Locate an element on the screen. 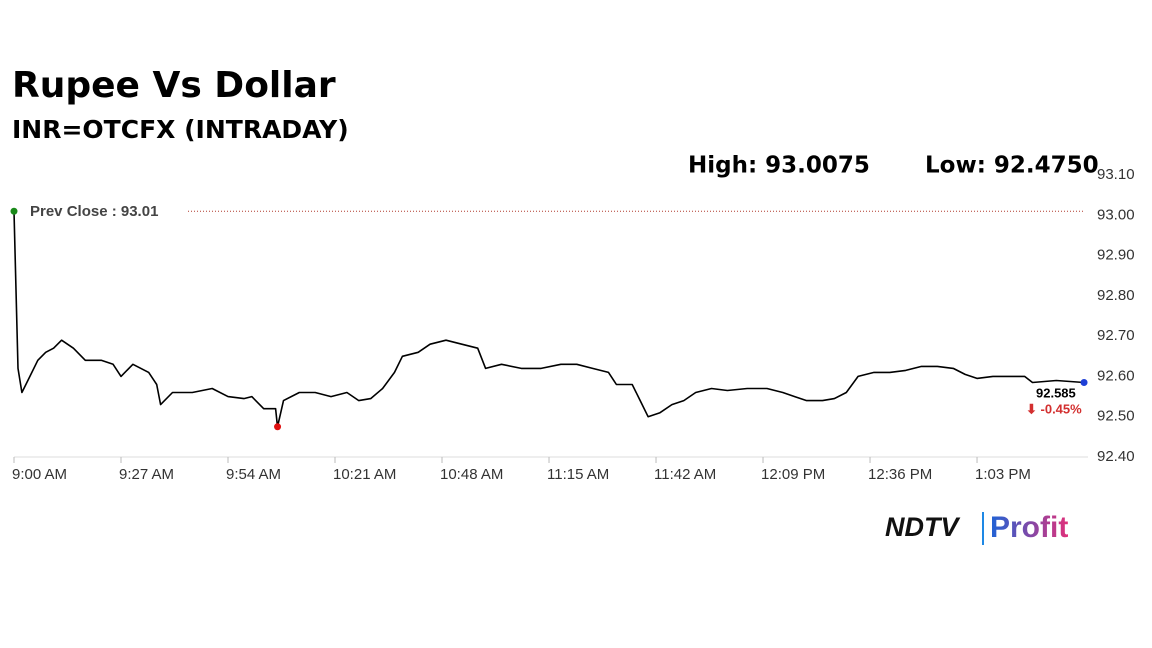 The height and width of the screenshot is (648, 1152). y-tick-label: 93.00 is located at coordinates (1116, 214).